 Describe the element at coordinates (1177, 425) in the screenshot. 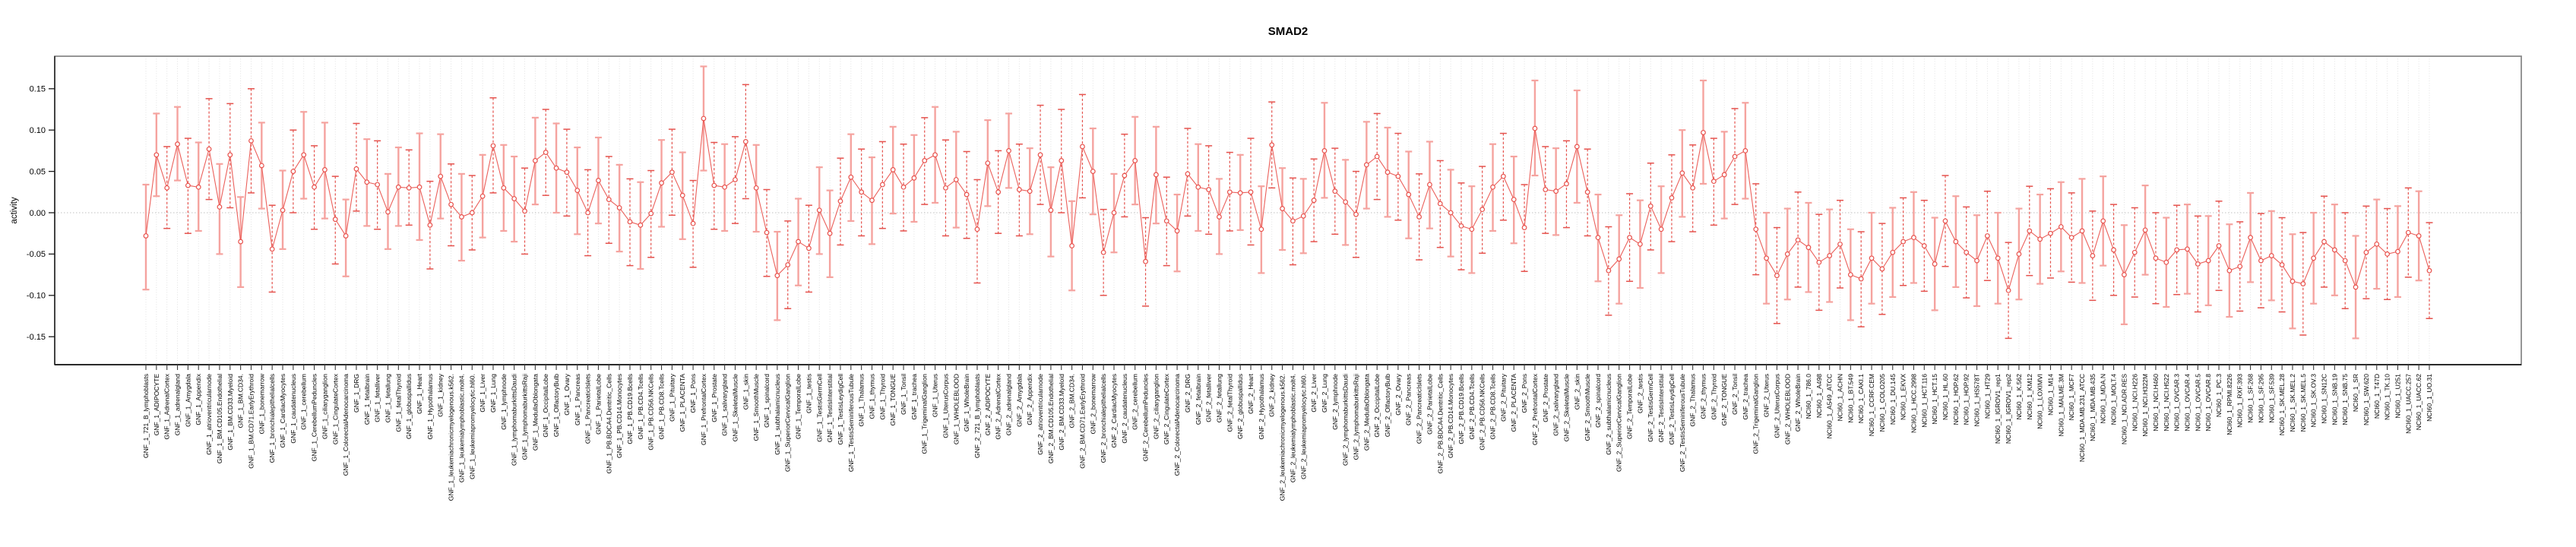

I see `x-tick-label: GNF_2_ColorectalAdenocarcinoma` at that location.